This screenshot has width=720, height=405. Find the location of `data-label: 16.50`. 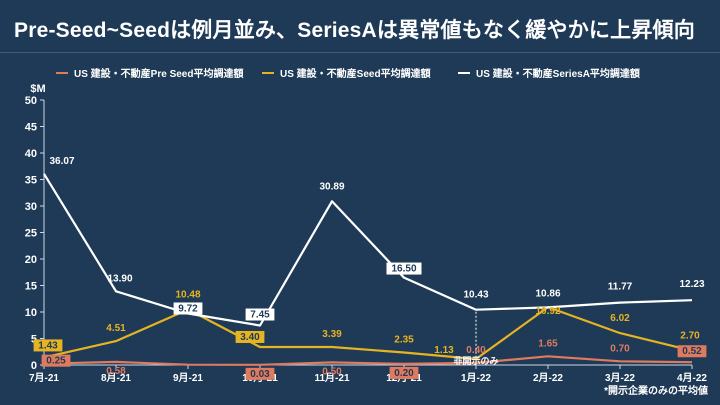

data-label: 16.50 is located at coordinates (403, 269).